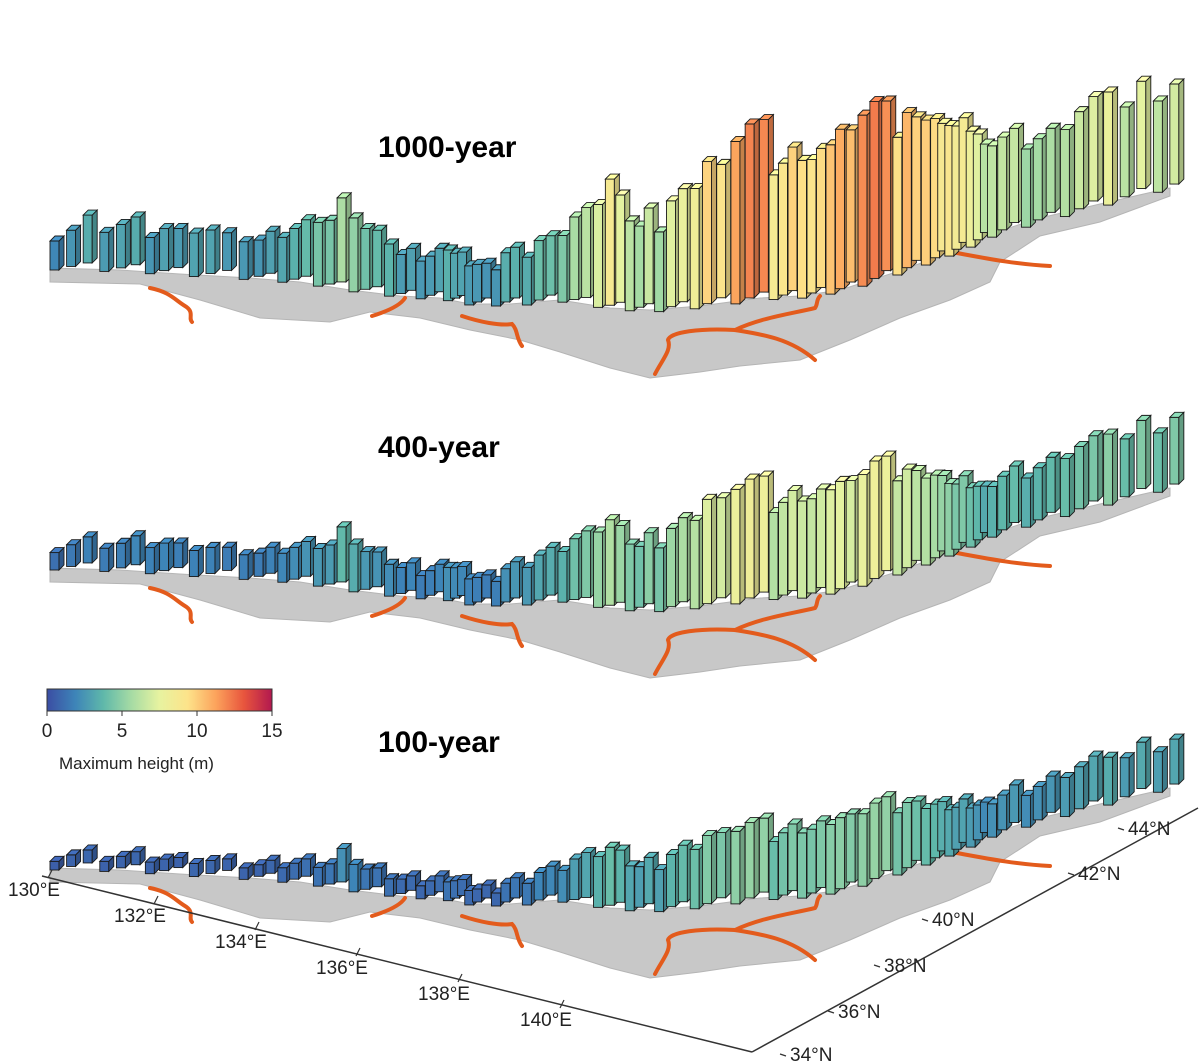  Describe the element at coordinates (271, 731) in the screenshot. I see `colorbar-tick-label: 15` at that location.